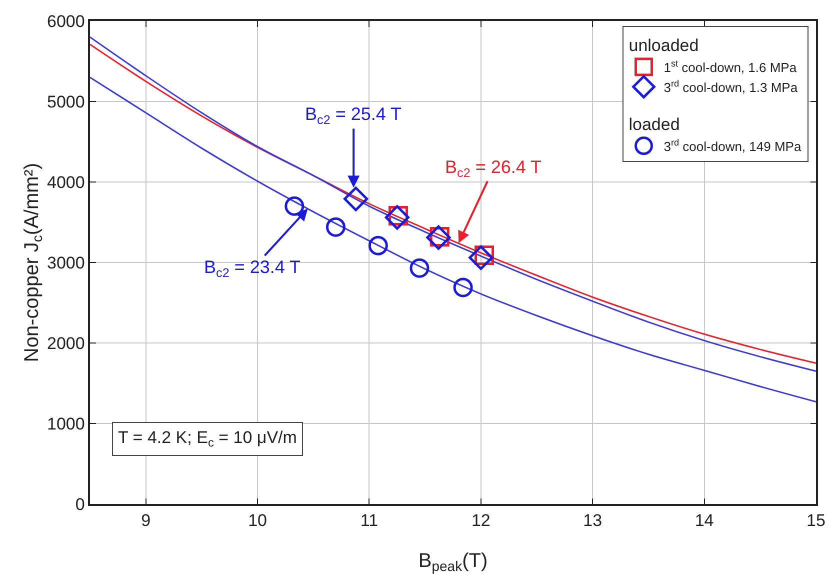  What do you see at coordinates (66, 343) in the screenshot?
I see `y-tick-label: 2000` at bounding box center [66, 343].